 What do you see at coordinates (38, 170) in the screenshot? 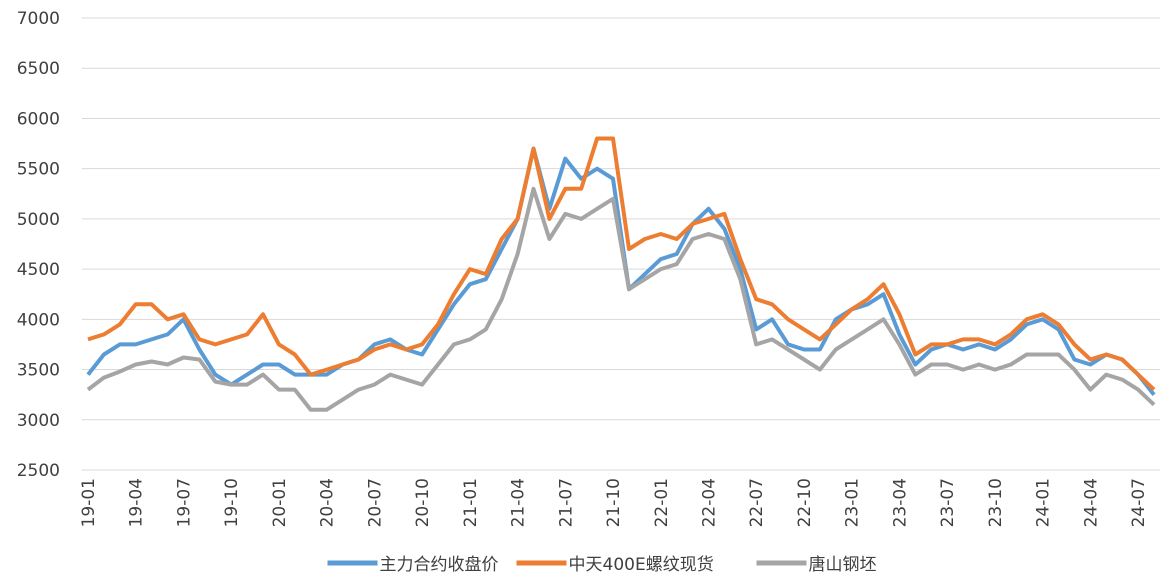
I see `y-tick-label: 5500` at bounding box center [38, 170].